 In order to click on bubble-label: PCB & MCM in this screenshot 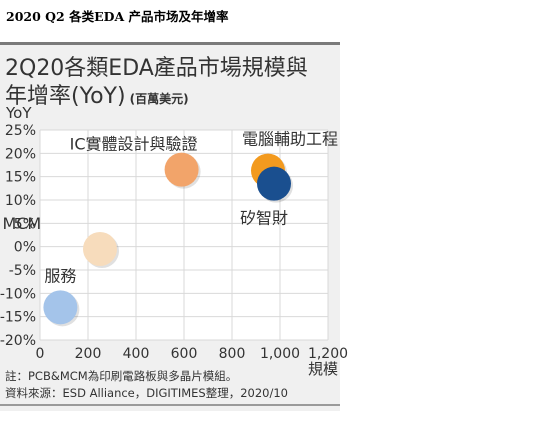, I will do `click(20, 223)`.